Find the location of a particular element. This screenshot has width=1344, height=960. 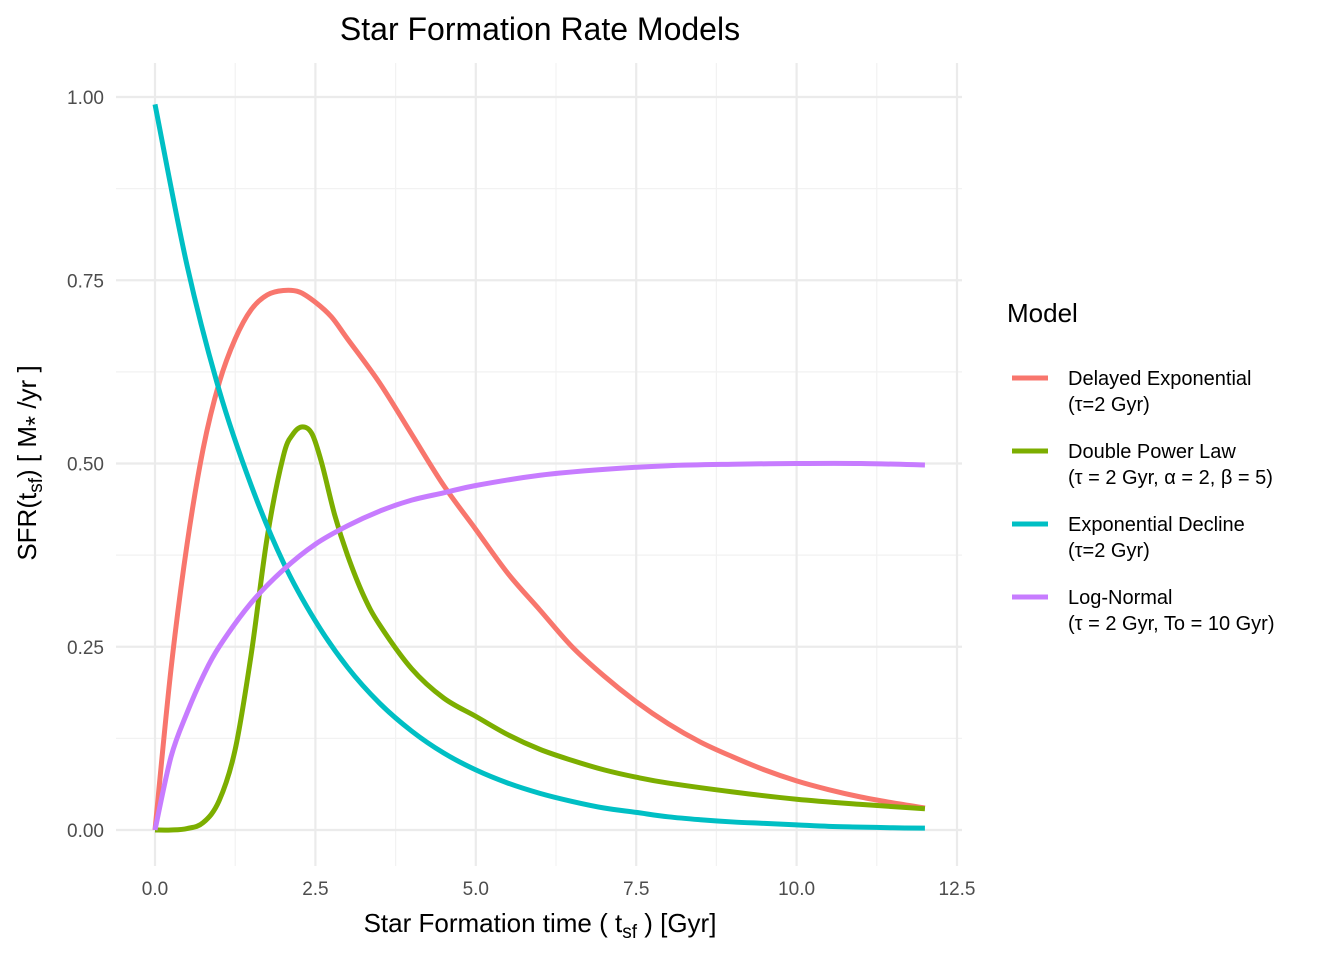

y-tick-label: 0.25 is located at coordinates (85, 648).